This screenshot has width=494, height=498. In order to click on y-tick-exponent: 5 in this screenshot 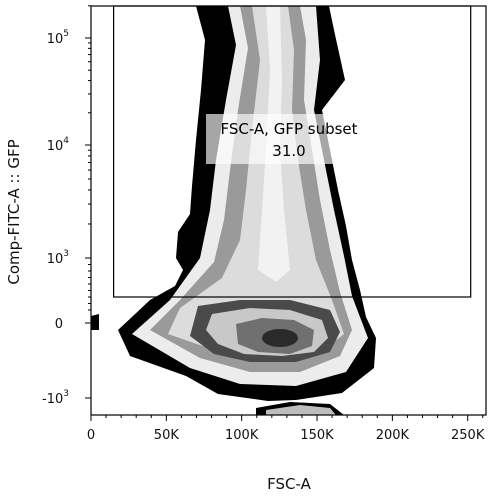, I will do `click(66, 34)`.